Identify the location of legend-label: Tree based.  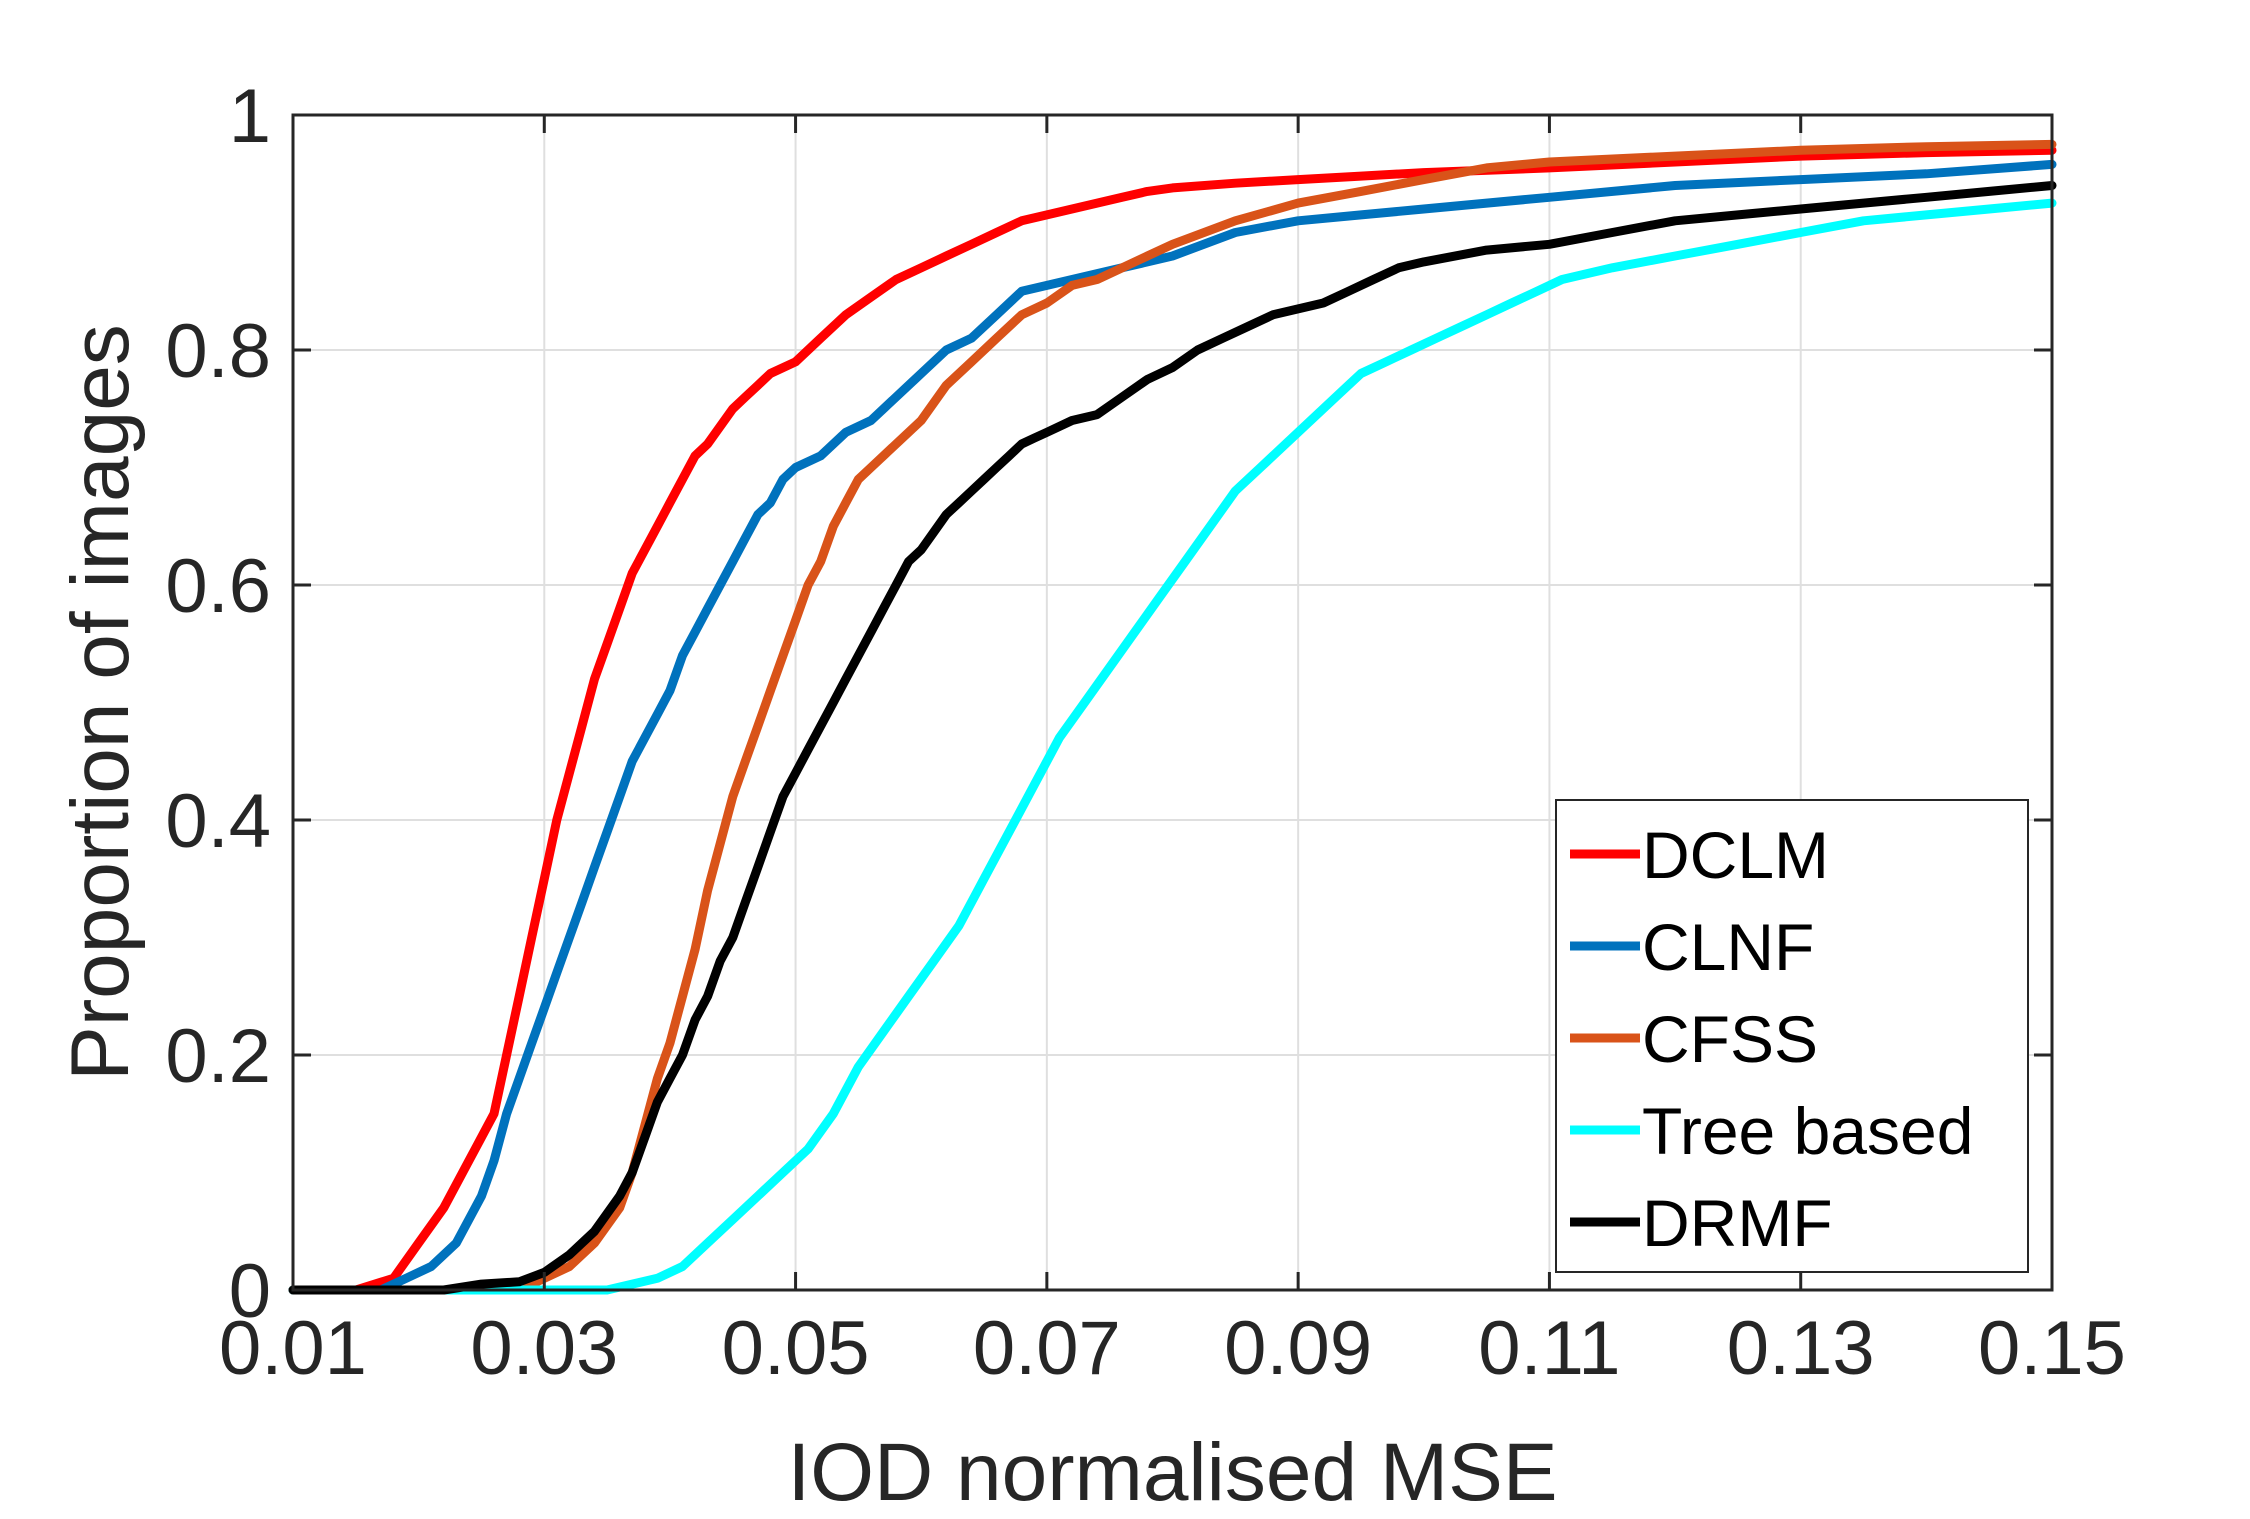
(1807, 1131).